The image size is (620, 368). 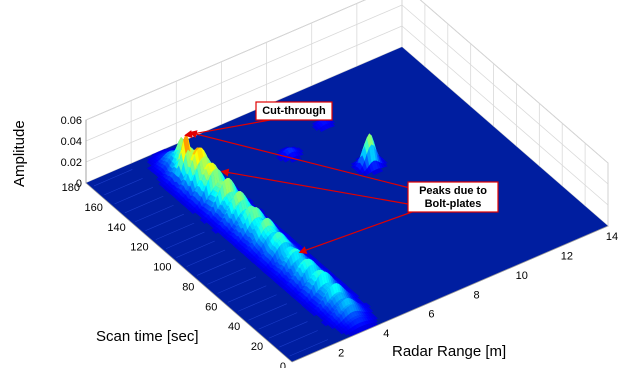 What do you see at coordinates (477, 295) in the screenshot?
I see `x-tick-label: 8` at bounding box center [477, 295].